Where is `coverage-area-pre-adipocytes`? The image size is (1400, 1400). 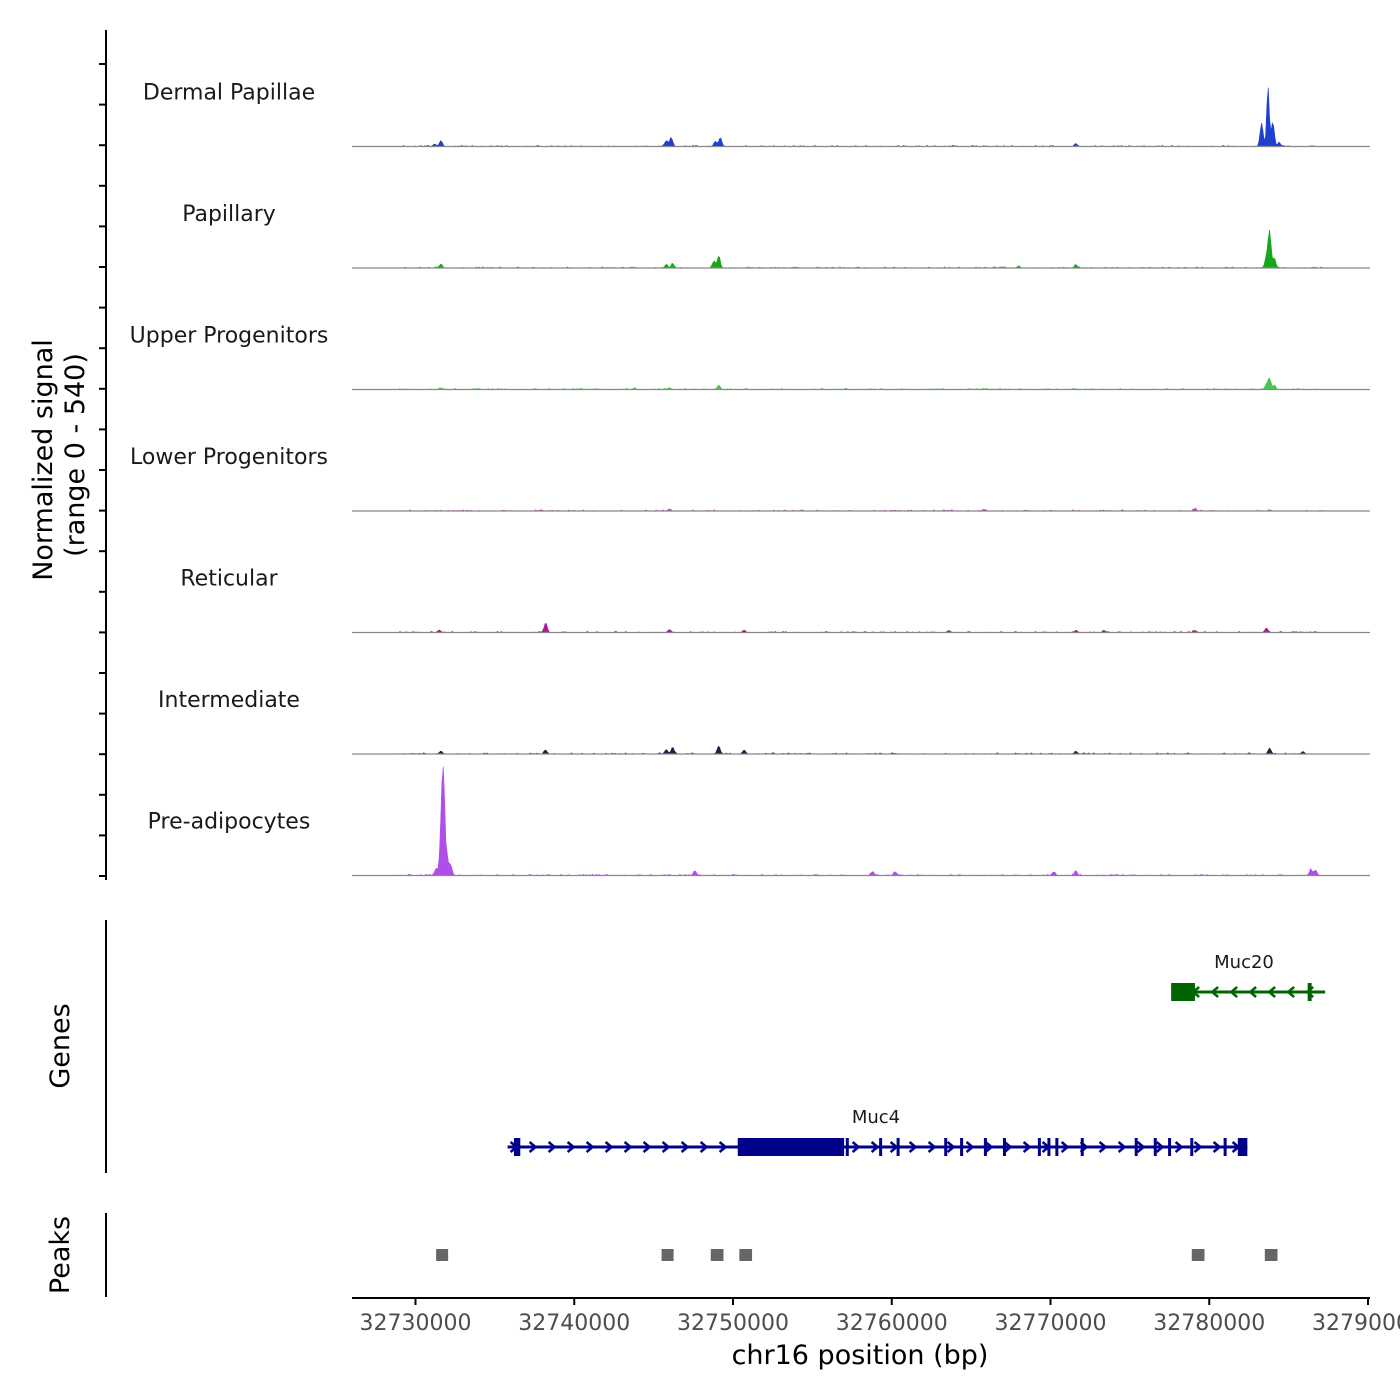 coverage-area-pre-adipocytes is located at coordinates (862, 821).